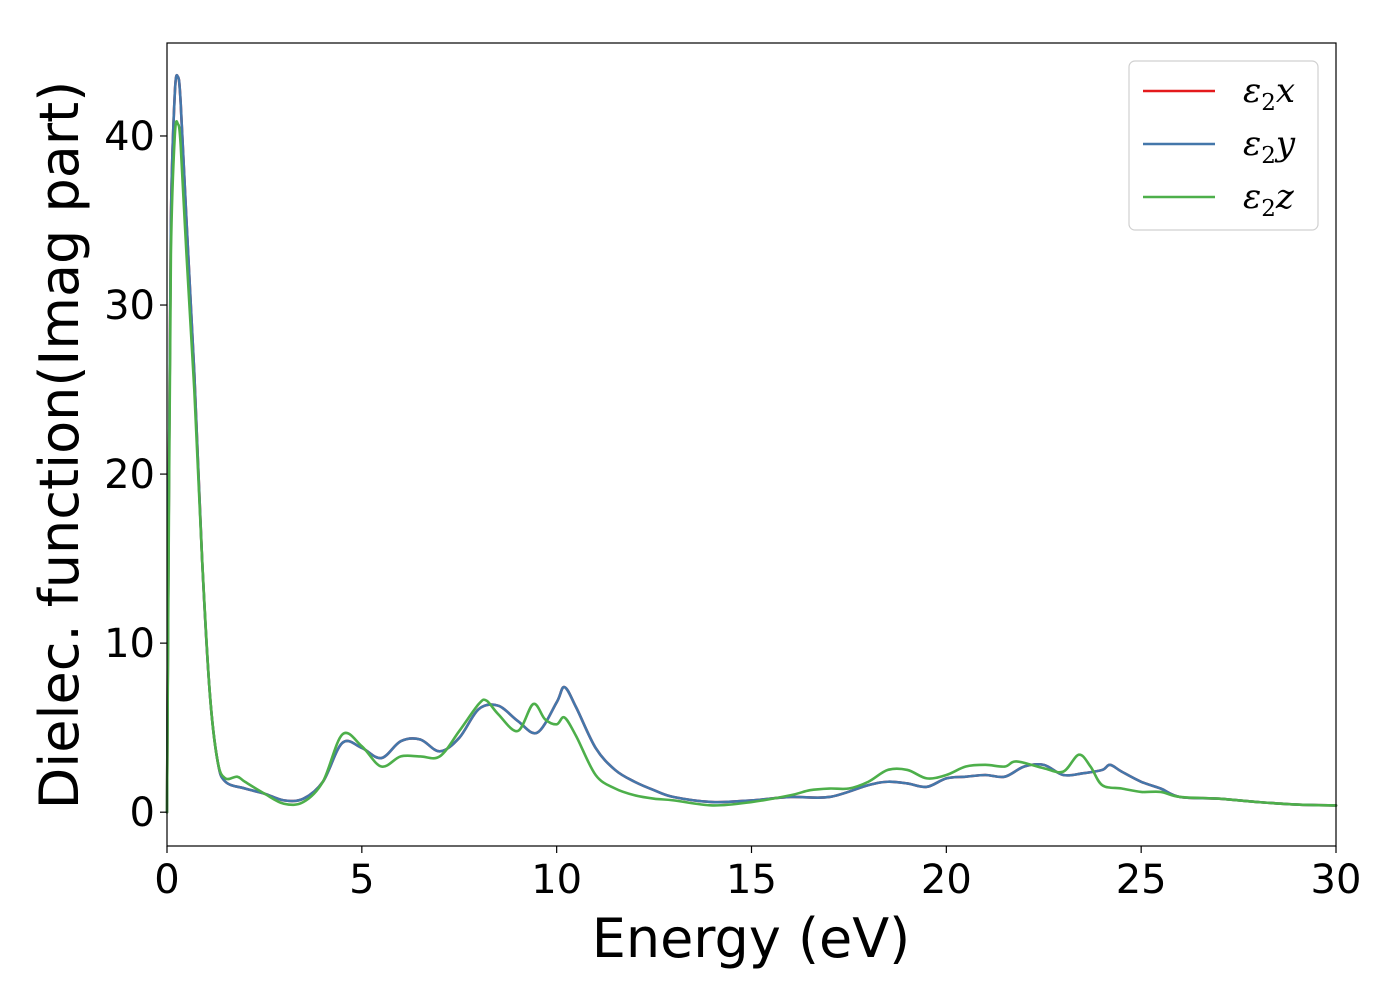  I want to click on legend-label-x: ε2x, so click(1269, 93).